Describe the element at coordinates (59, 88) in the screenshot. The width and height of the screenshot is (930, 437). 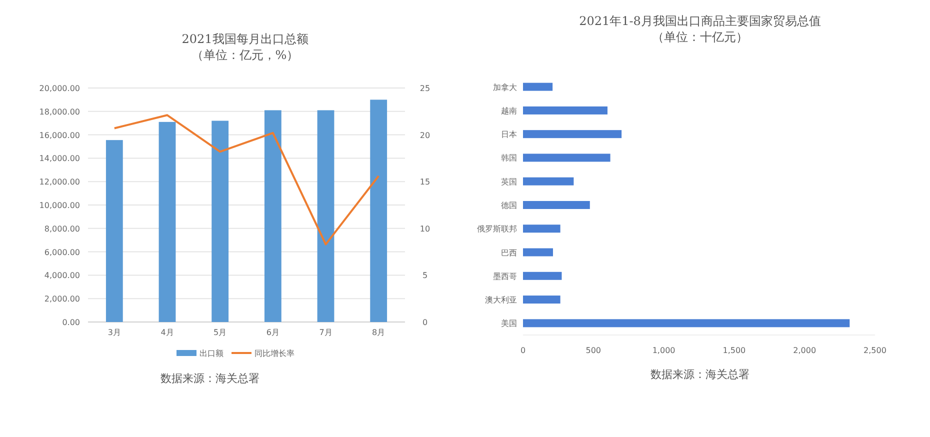
I see `y-tick-label: 20,000.00` at that location.